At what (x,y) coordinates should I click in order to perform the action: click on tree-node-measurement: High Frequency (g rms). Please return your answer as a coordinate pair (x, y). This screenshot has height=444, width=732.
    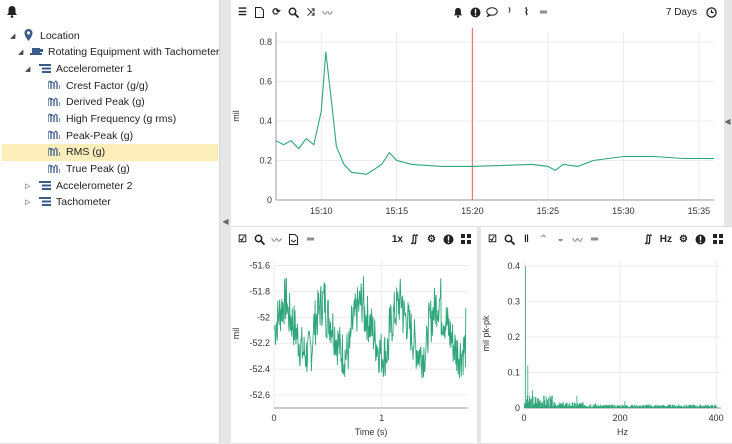
    Looking at the image, I should click on (110, 118).